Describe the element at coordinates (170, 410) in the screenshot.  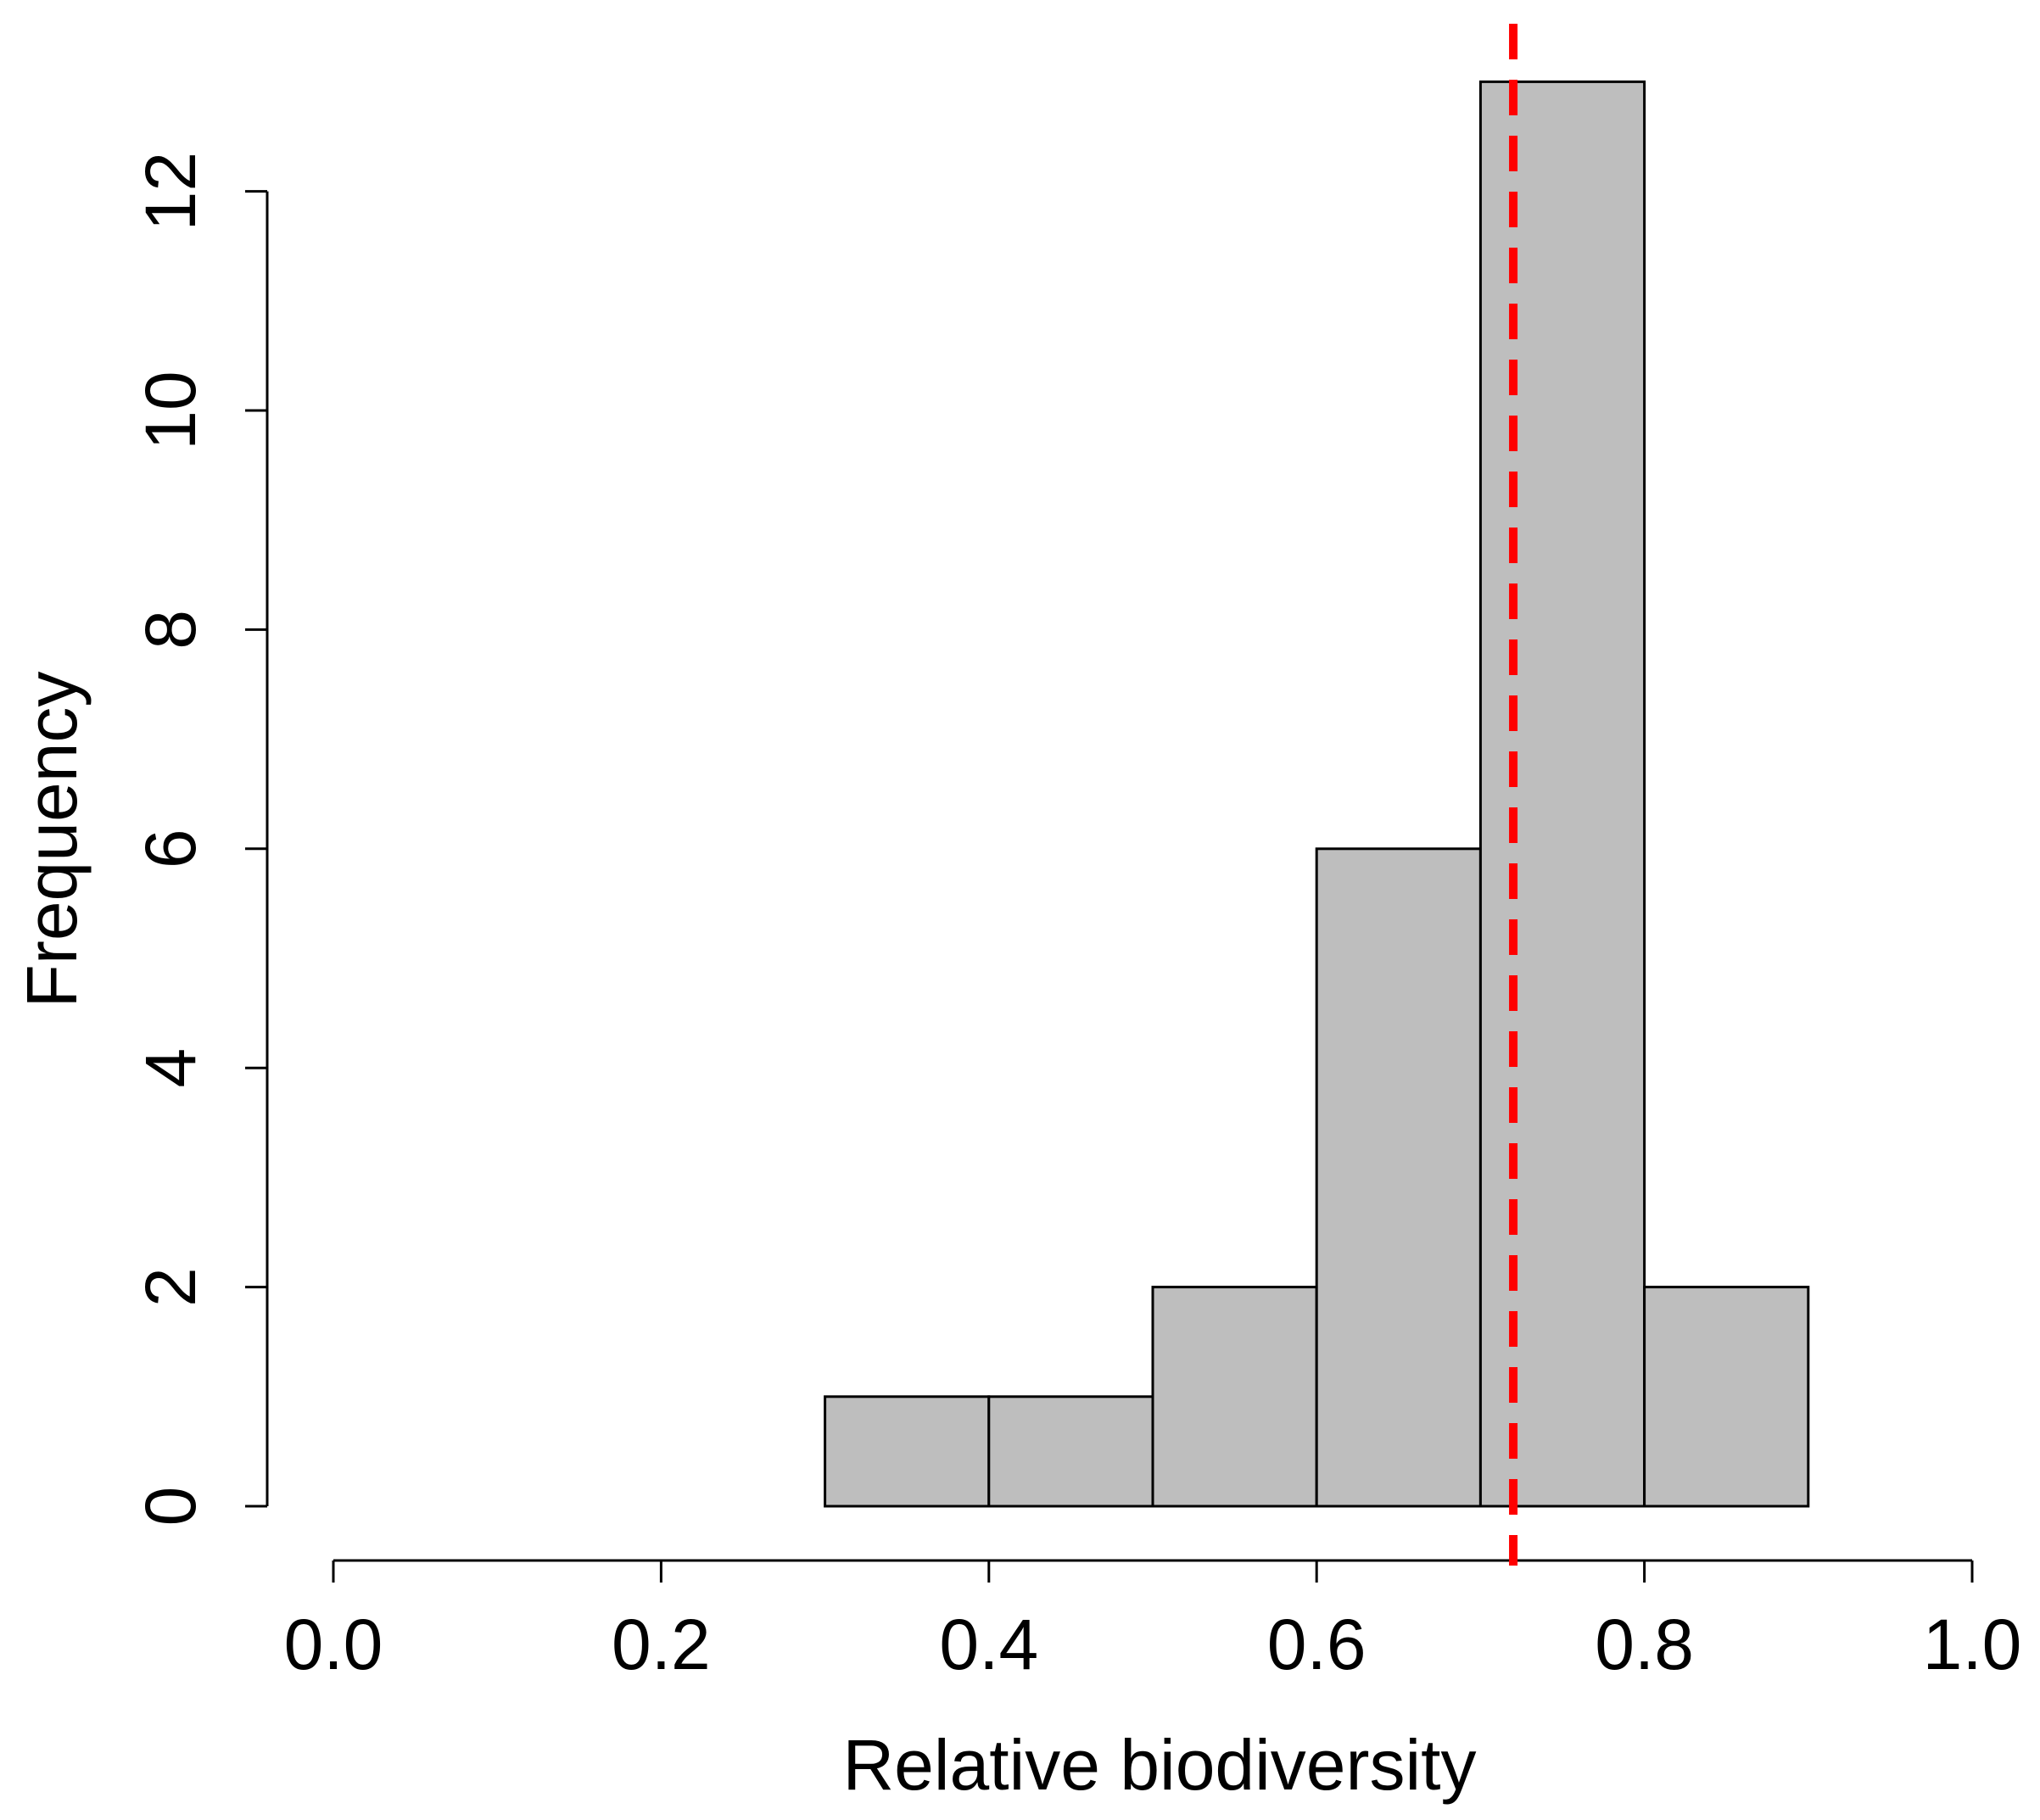
I see `y-tick-label: 10` at that location.